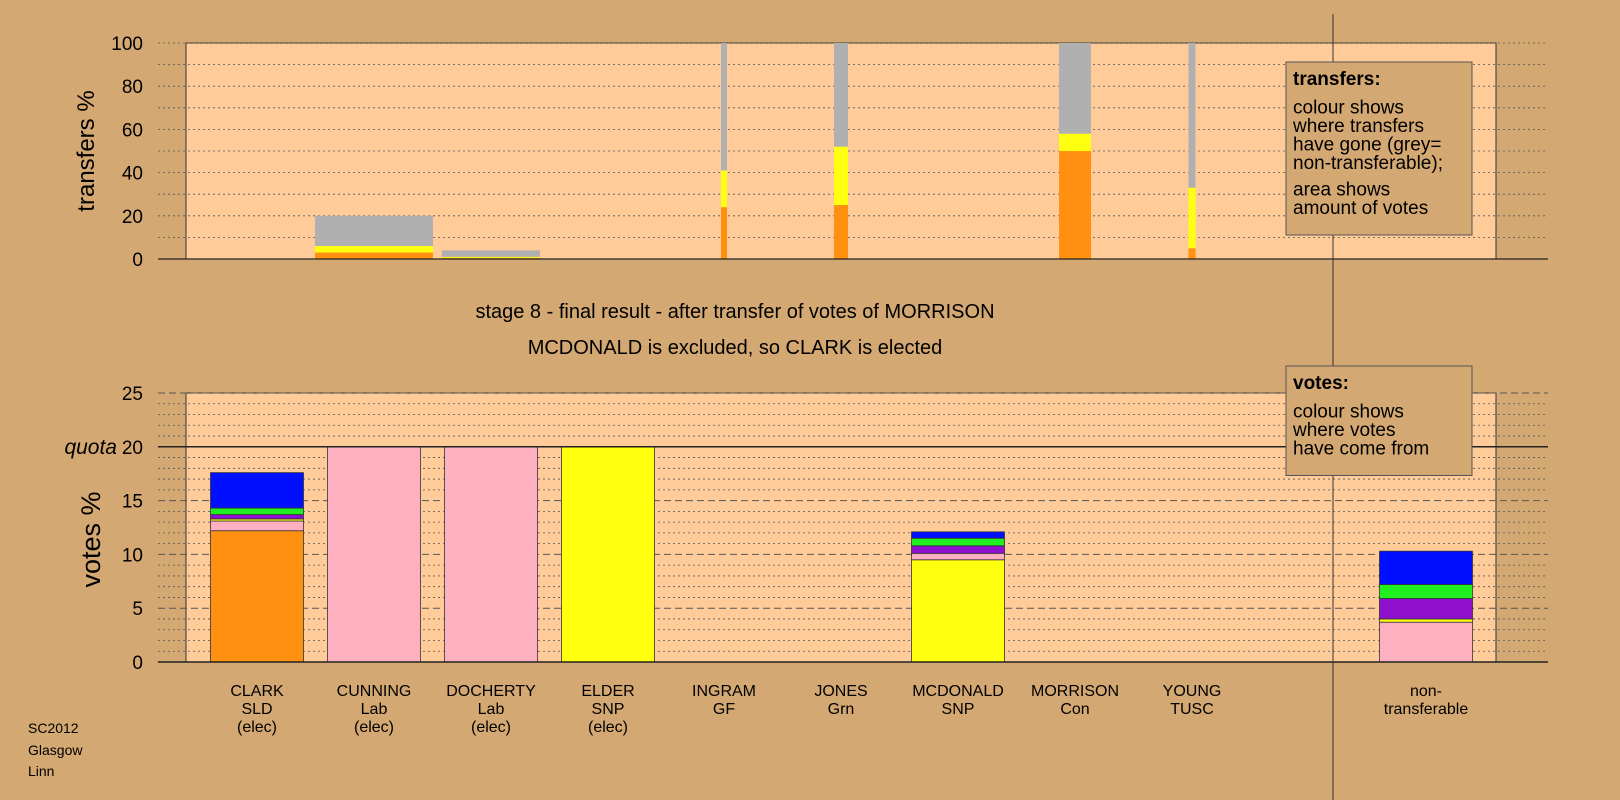  I want to click on votes-note-heading: votes:, so click(1321, 383).